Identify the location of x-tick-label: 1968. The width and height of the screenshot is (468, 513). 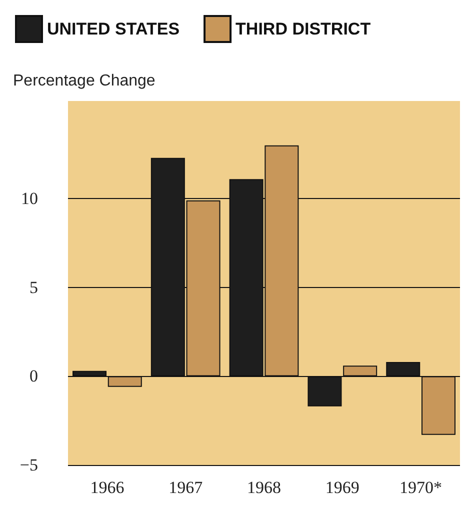
(264, 487).